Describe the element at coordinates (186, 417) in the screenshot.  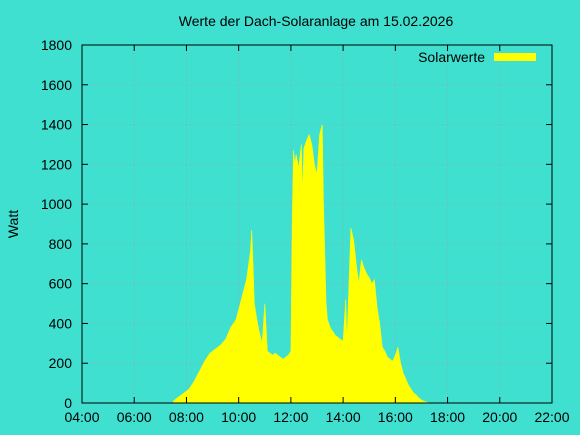
I see `x-tick-label: 08:00` at that location.